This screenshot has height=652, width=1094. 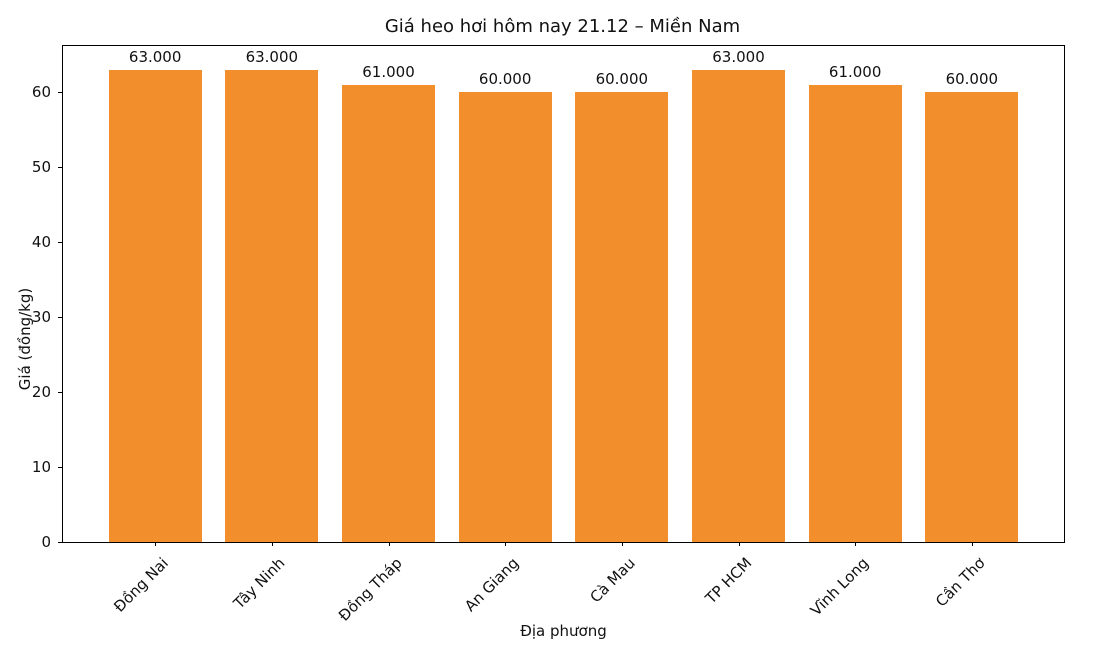 What do you see at coordinates (41, 167) in the screenshot?
I see `y-tick-label: 50` at bounding box center [41, 167].